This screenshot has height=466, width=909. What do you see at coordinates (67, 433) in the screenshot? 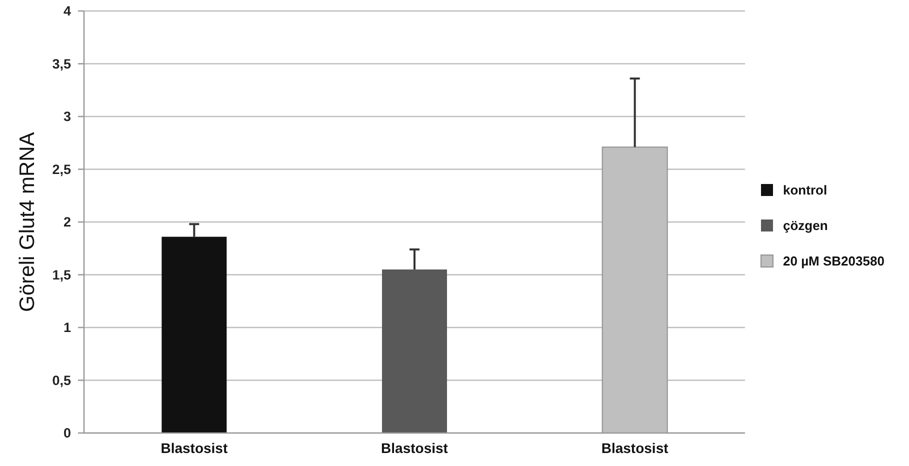
I see `y-tick-label: 0` at bounding box center [67, 433].